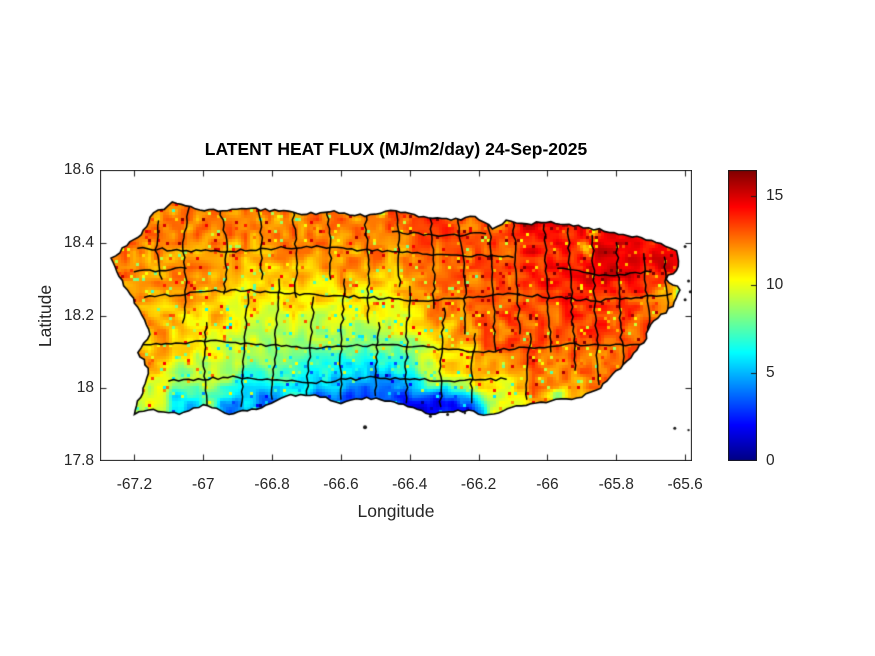 Image resolution: width=875 pixels, height=656 pixels. What do you see at coordinates (203, 484) in the screenshot?
I see `x-tick-label: -67` at bounding box center [203, 484].